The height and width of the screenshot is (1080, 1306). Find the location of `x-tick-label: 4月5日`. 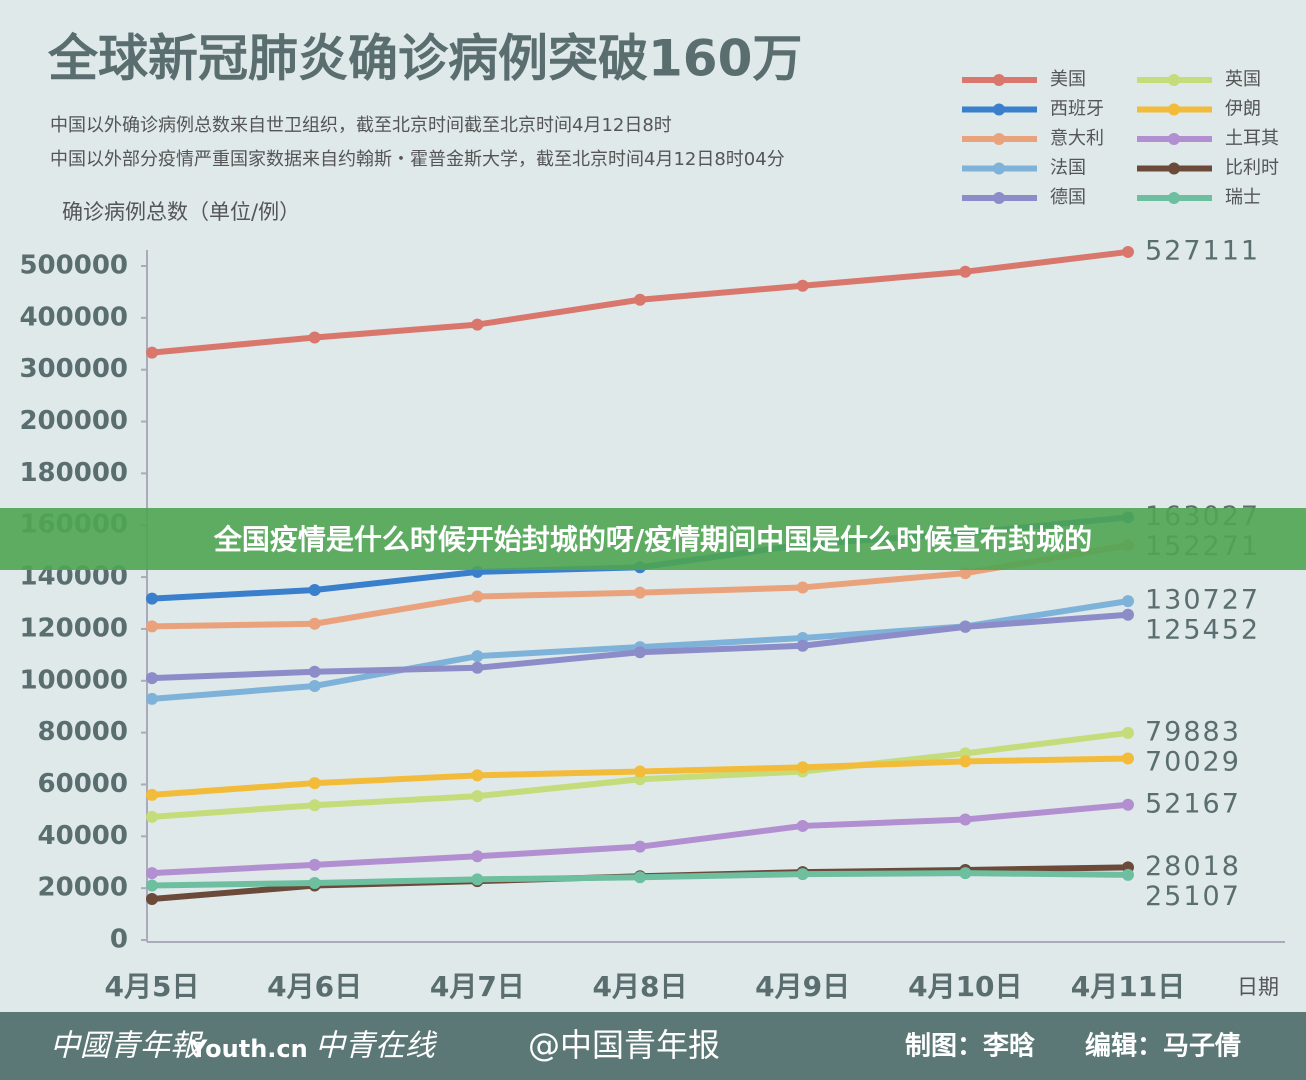

x-tick-label: 4月5日 is located at coordinates (152, 986).